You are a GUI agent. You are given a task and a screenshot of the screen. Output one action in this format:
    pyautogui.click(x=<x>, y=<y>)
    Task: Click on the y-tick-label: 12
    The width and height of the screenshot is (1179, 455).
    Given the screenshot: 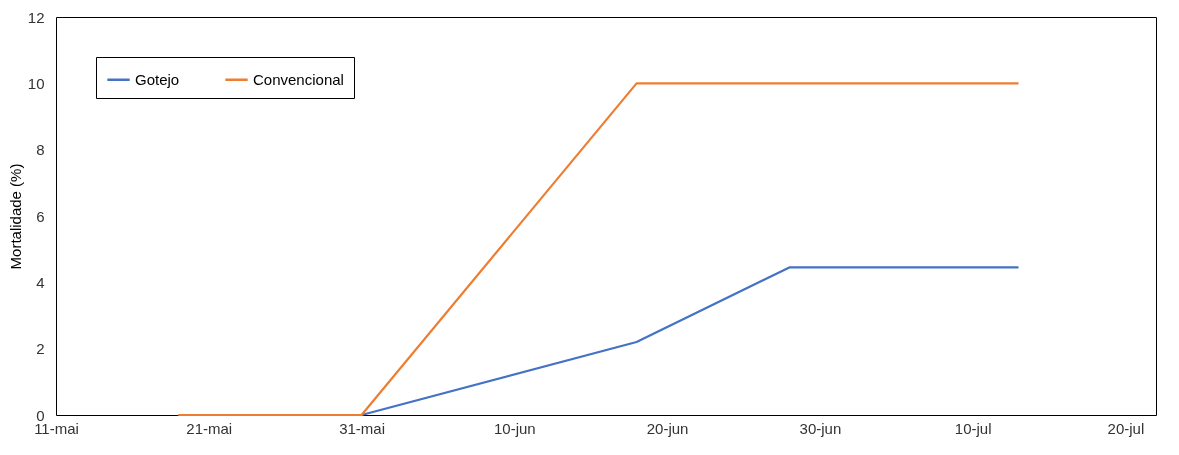 What is the action you would take?
    pyautogui.click(x=36, y=17)
    